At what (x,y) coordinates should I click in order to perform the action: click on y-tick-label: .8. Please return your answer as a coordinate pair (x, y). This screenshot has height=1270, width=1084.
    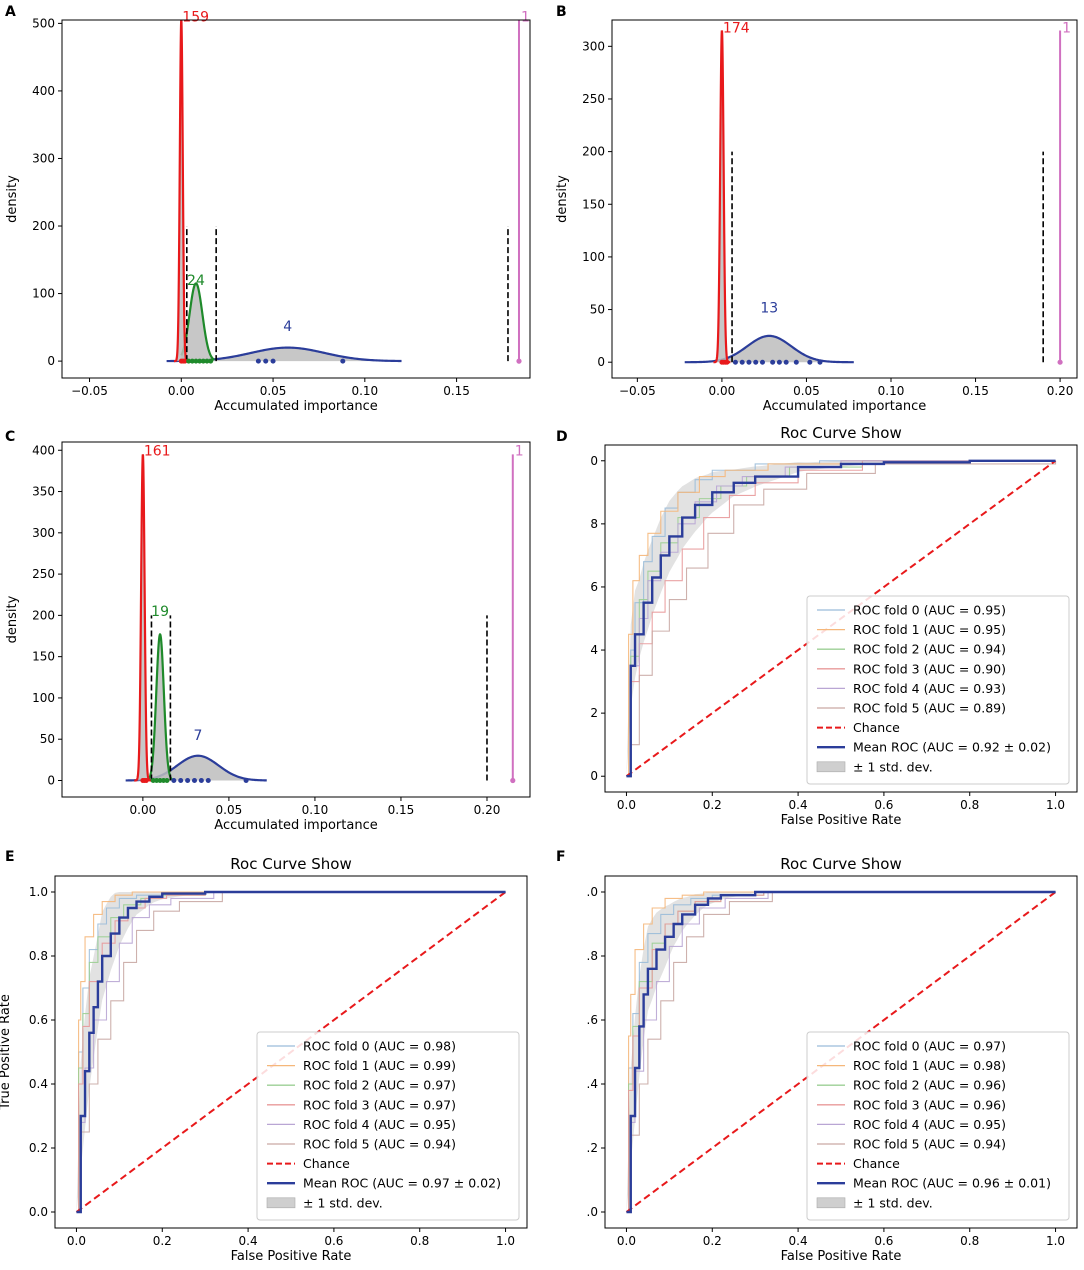
    Looking at the image, I should click on (592, 956).